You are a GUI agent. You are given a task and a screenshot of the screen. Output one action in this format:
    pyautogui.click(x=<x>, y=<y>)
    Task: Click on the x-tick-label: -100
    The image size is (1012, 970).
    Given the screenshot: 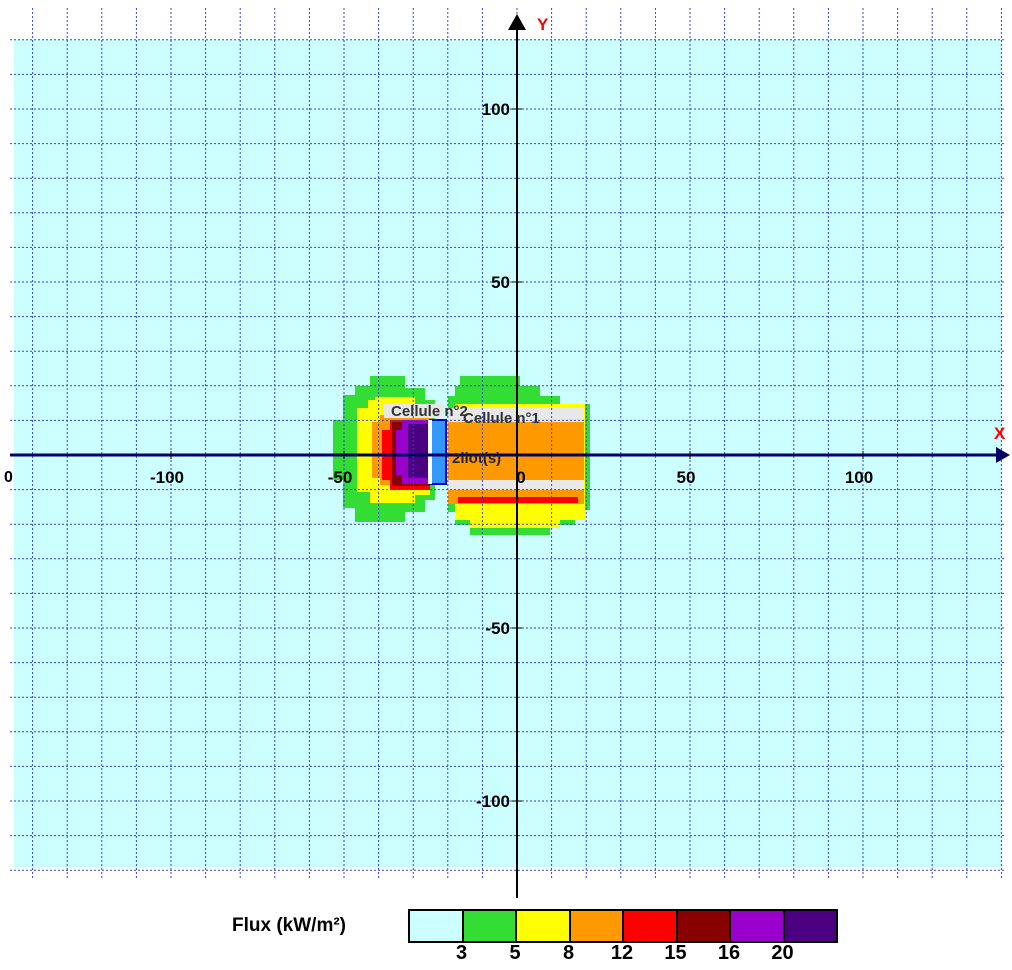 What is the action you would take?
    pyautogui.click(x=167, y=477)
    